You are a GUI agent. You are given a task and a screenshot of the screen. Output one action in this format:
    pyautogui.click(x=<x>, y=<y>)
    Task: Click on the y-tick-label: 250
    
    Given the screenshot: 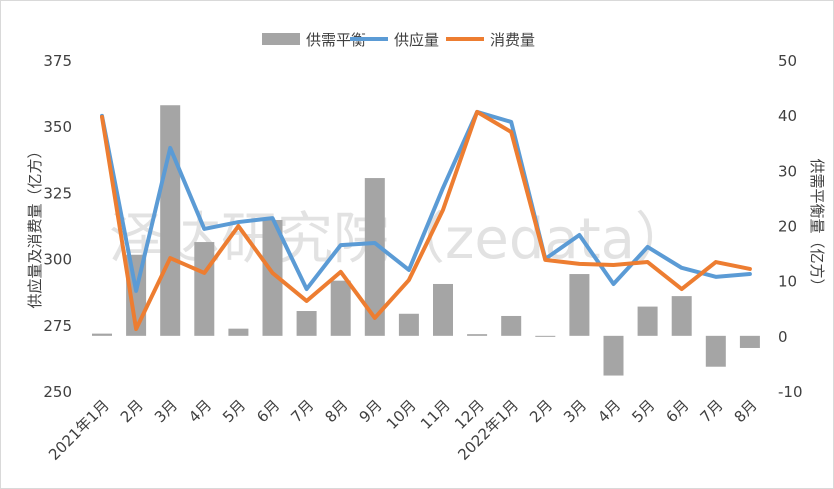 What is the action you would take?
    pyautogui.click(x=57, y=392)
    